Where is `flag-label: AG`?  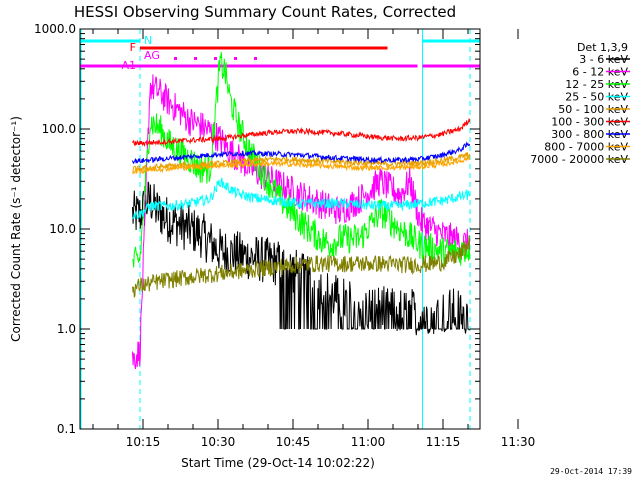
flag-label: AG is located at coordinates (152, 55).